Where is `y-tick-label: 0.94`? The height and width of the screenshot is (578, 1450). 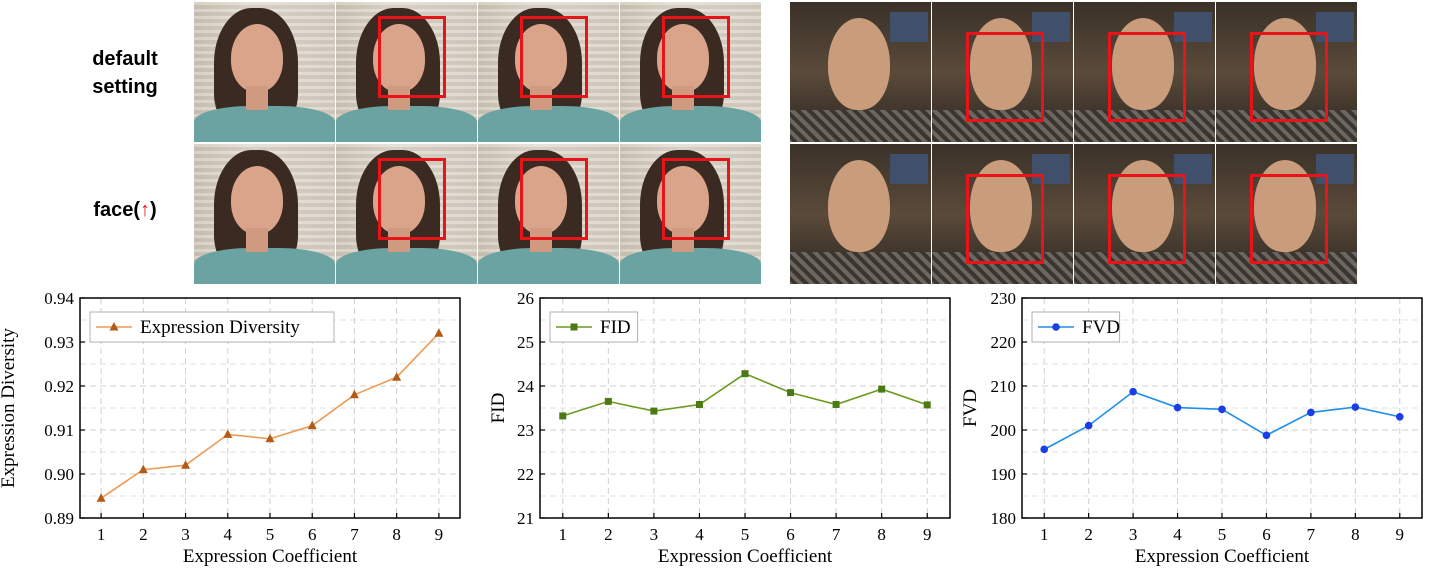
y-tick-label: 0.94 is located at coordinates (59, 299).